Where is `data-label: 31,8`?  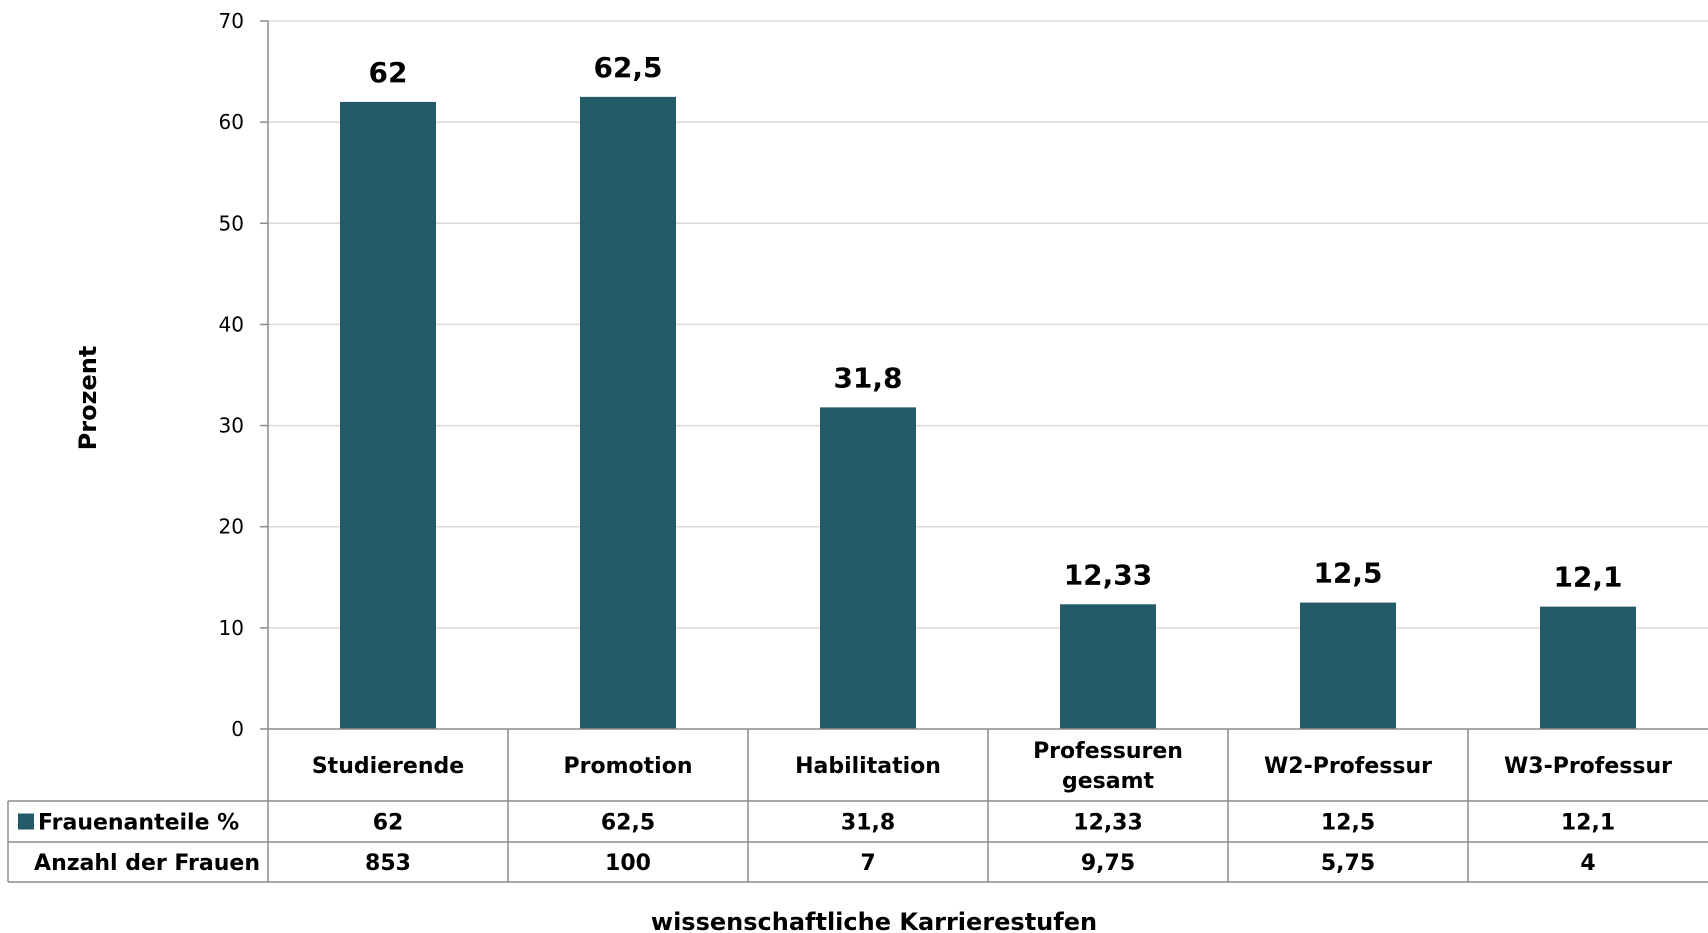 data-label: 31,8 is located at coordinates (867, 377).